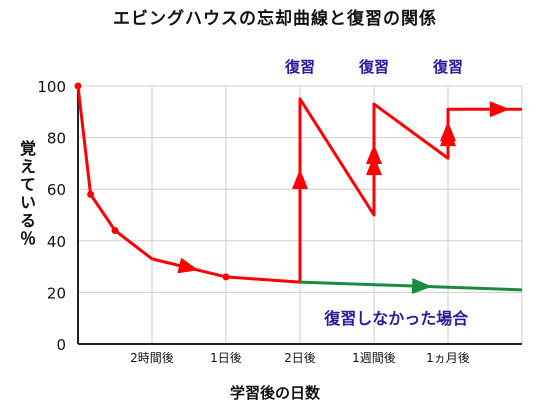 The height and width of the screenshot is (412, 550). Describe the element at coordinates (26, 194) in the screenshot. I see `y-axis-label: 覚えている％` at that location.